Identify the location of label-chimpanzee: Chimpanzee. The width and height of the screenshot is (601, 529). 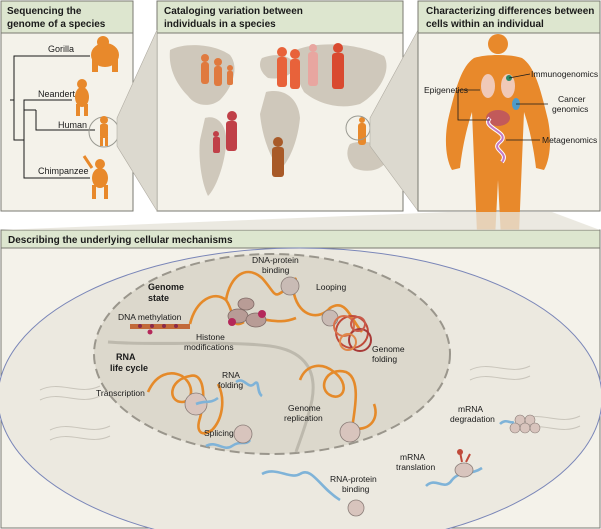
(63, 171).